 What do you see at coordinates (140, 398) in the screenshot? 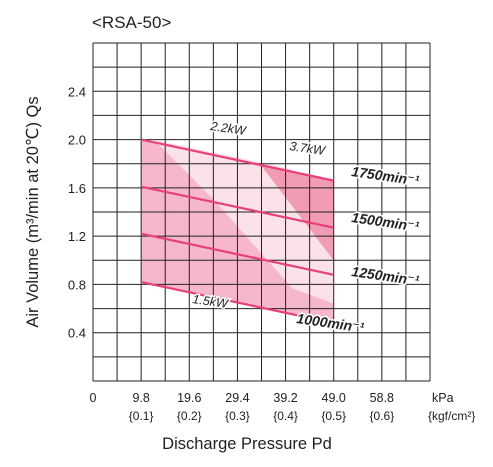
I see `x-tick-label: 9.8` at bounding box center [140, 398].